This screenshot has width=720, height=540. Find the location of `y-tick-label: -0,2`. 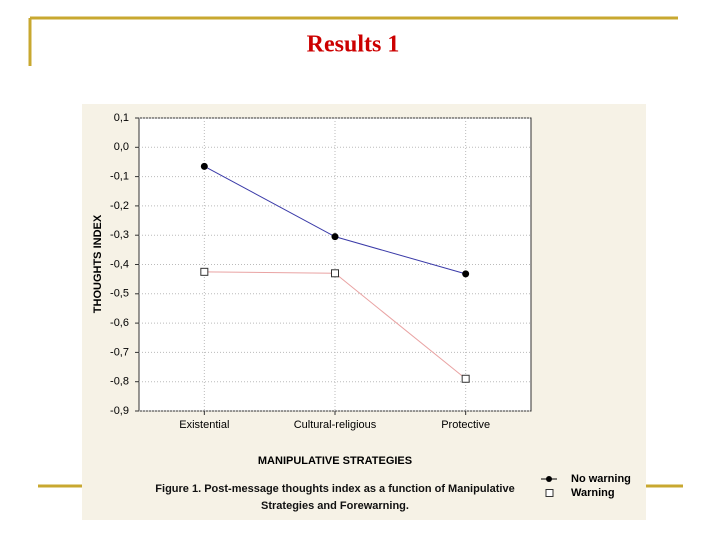

y-tick-label: -0,2 is located at coordinates (119, 206).